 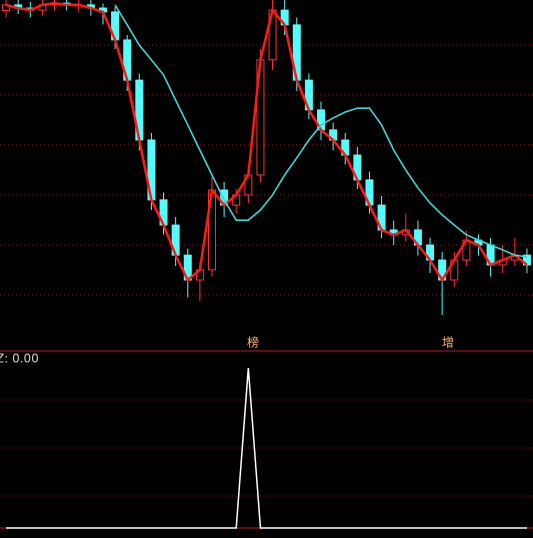 I want to click on signal-label: 增, so click(x=448, y=343).